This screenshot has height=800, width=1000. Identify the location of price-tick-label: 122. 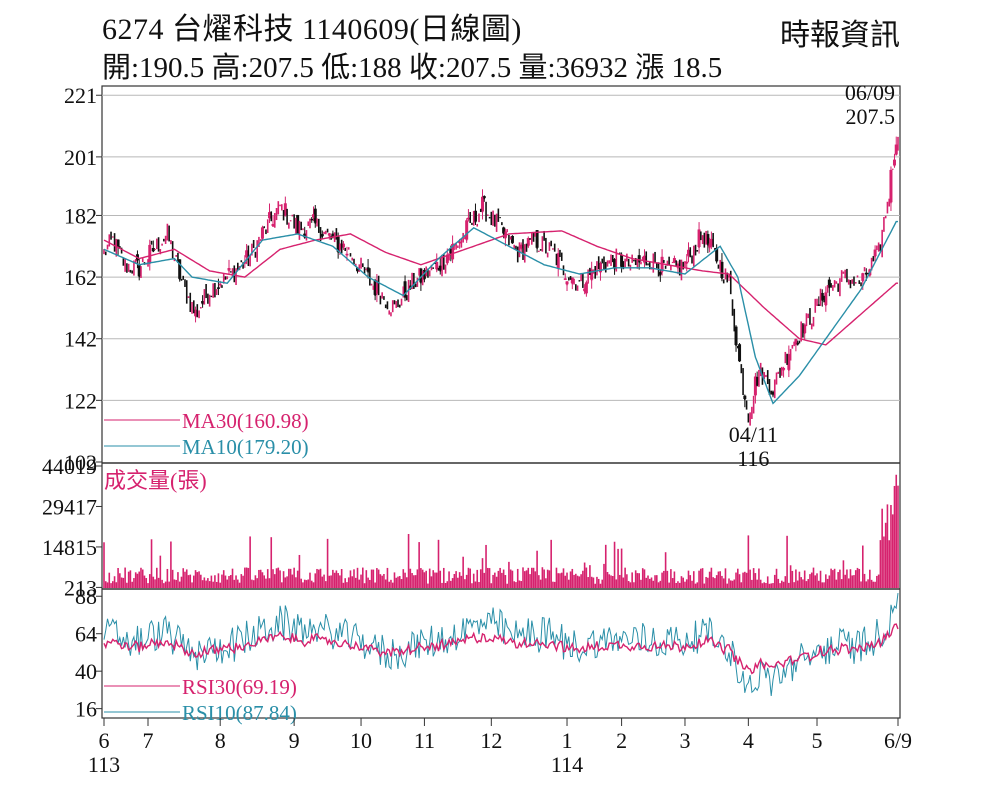
(80, 400).